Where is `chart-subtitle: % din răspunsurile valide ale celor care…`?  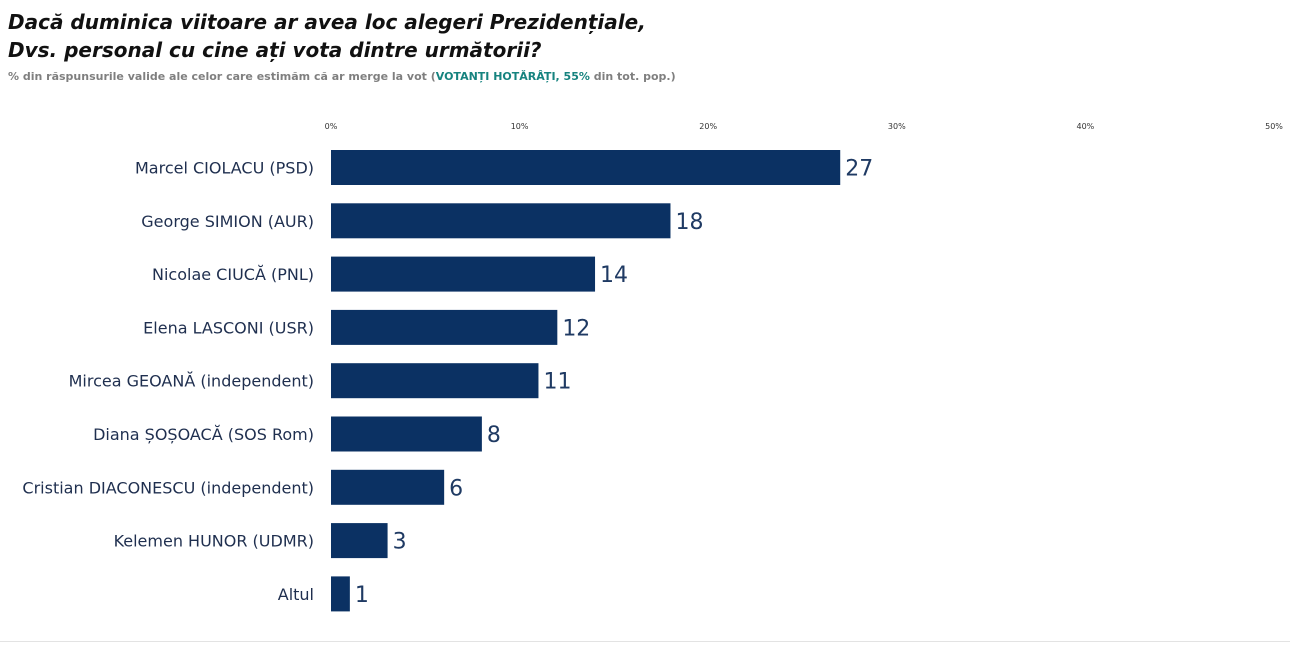
chart-subtitle: % din răspunsurile valide ale celor care… is located at coordinates (342, 76).